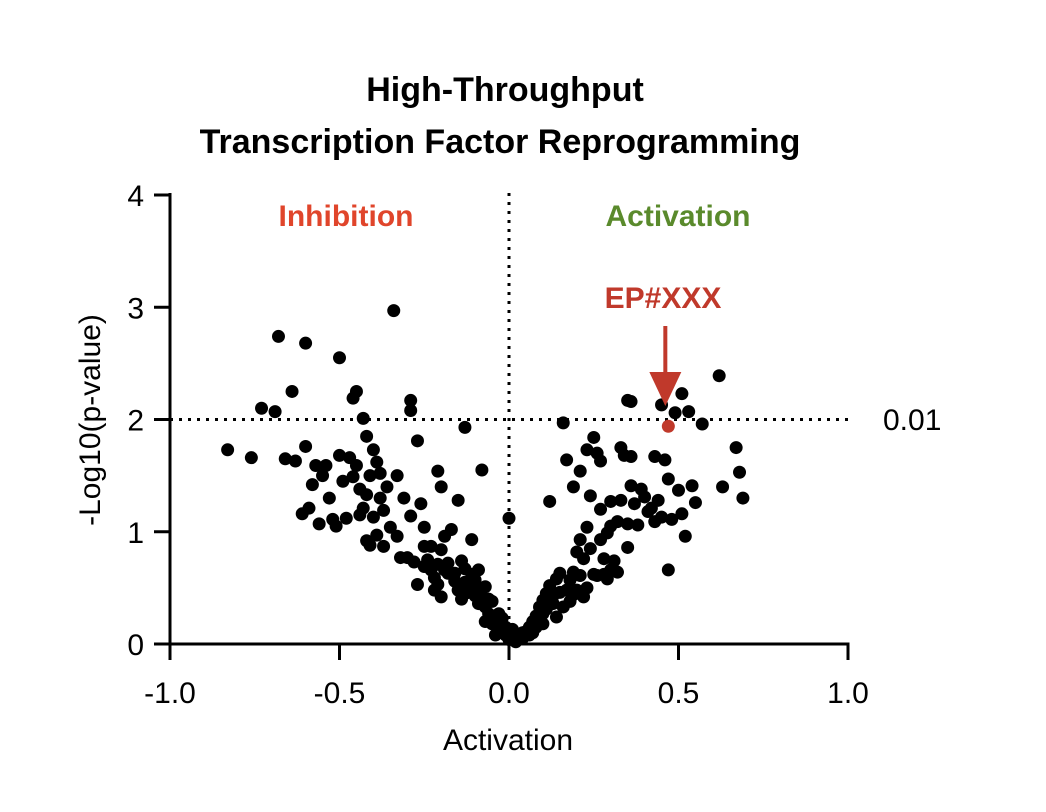 This screenshot has width=1046, height=812. What do you see at coordinates (508, 740) in the screenshot?
I see `x-axis-label: Activation` at bounding box center [508, 740].